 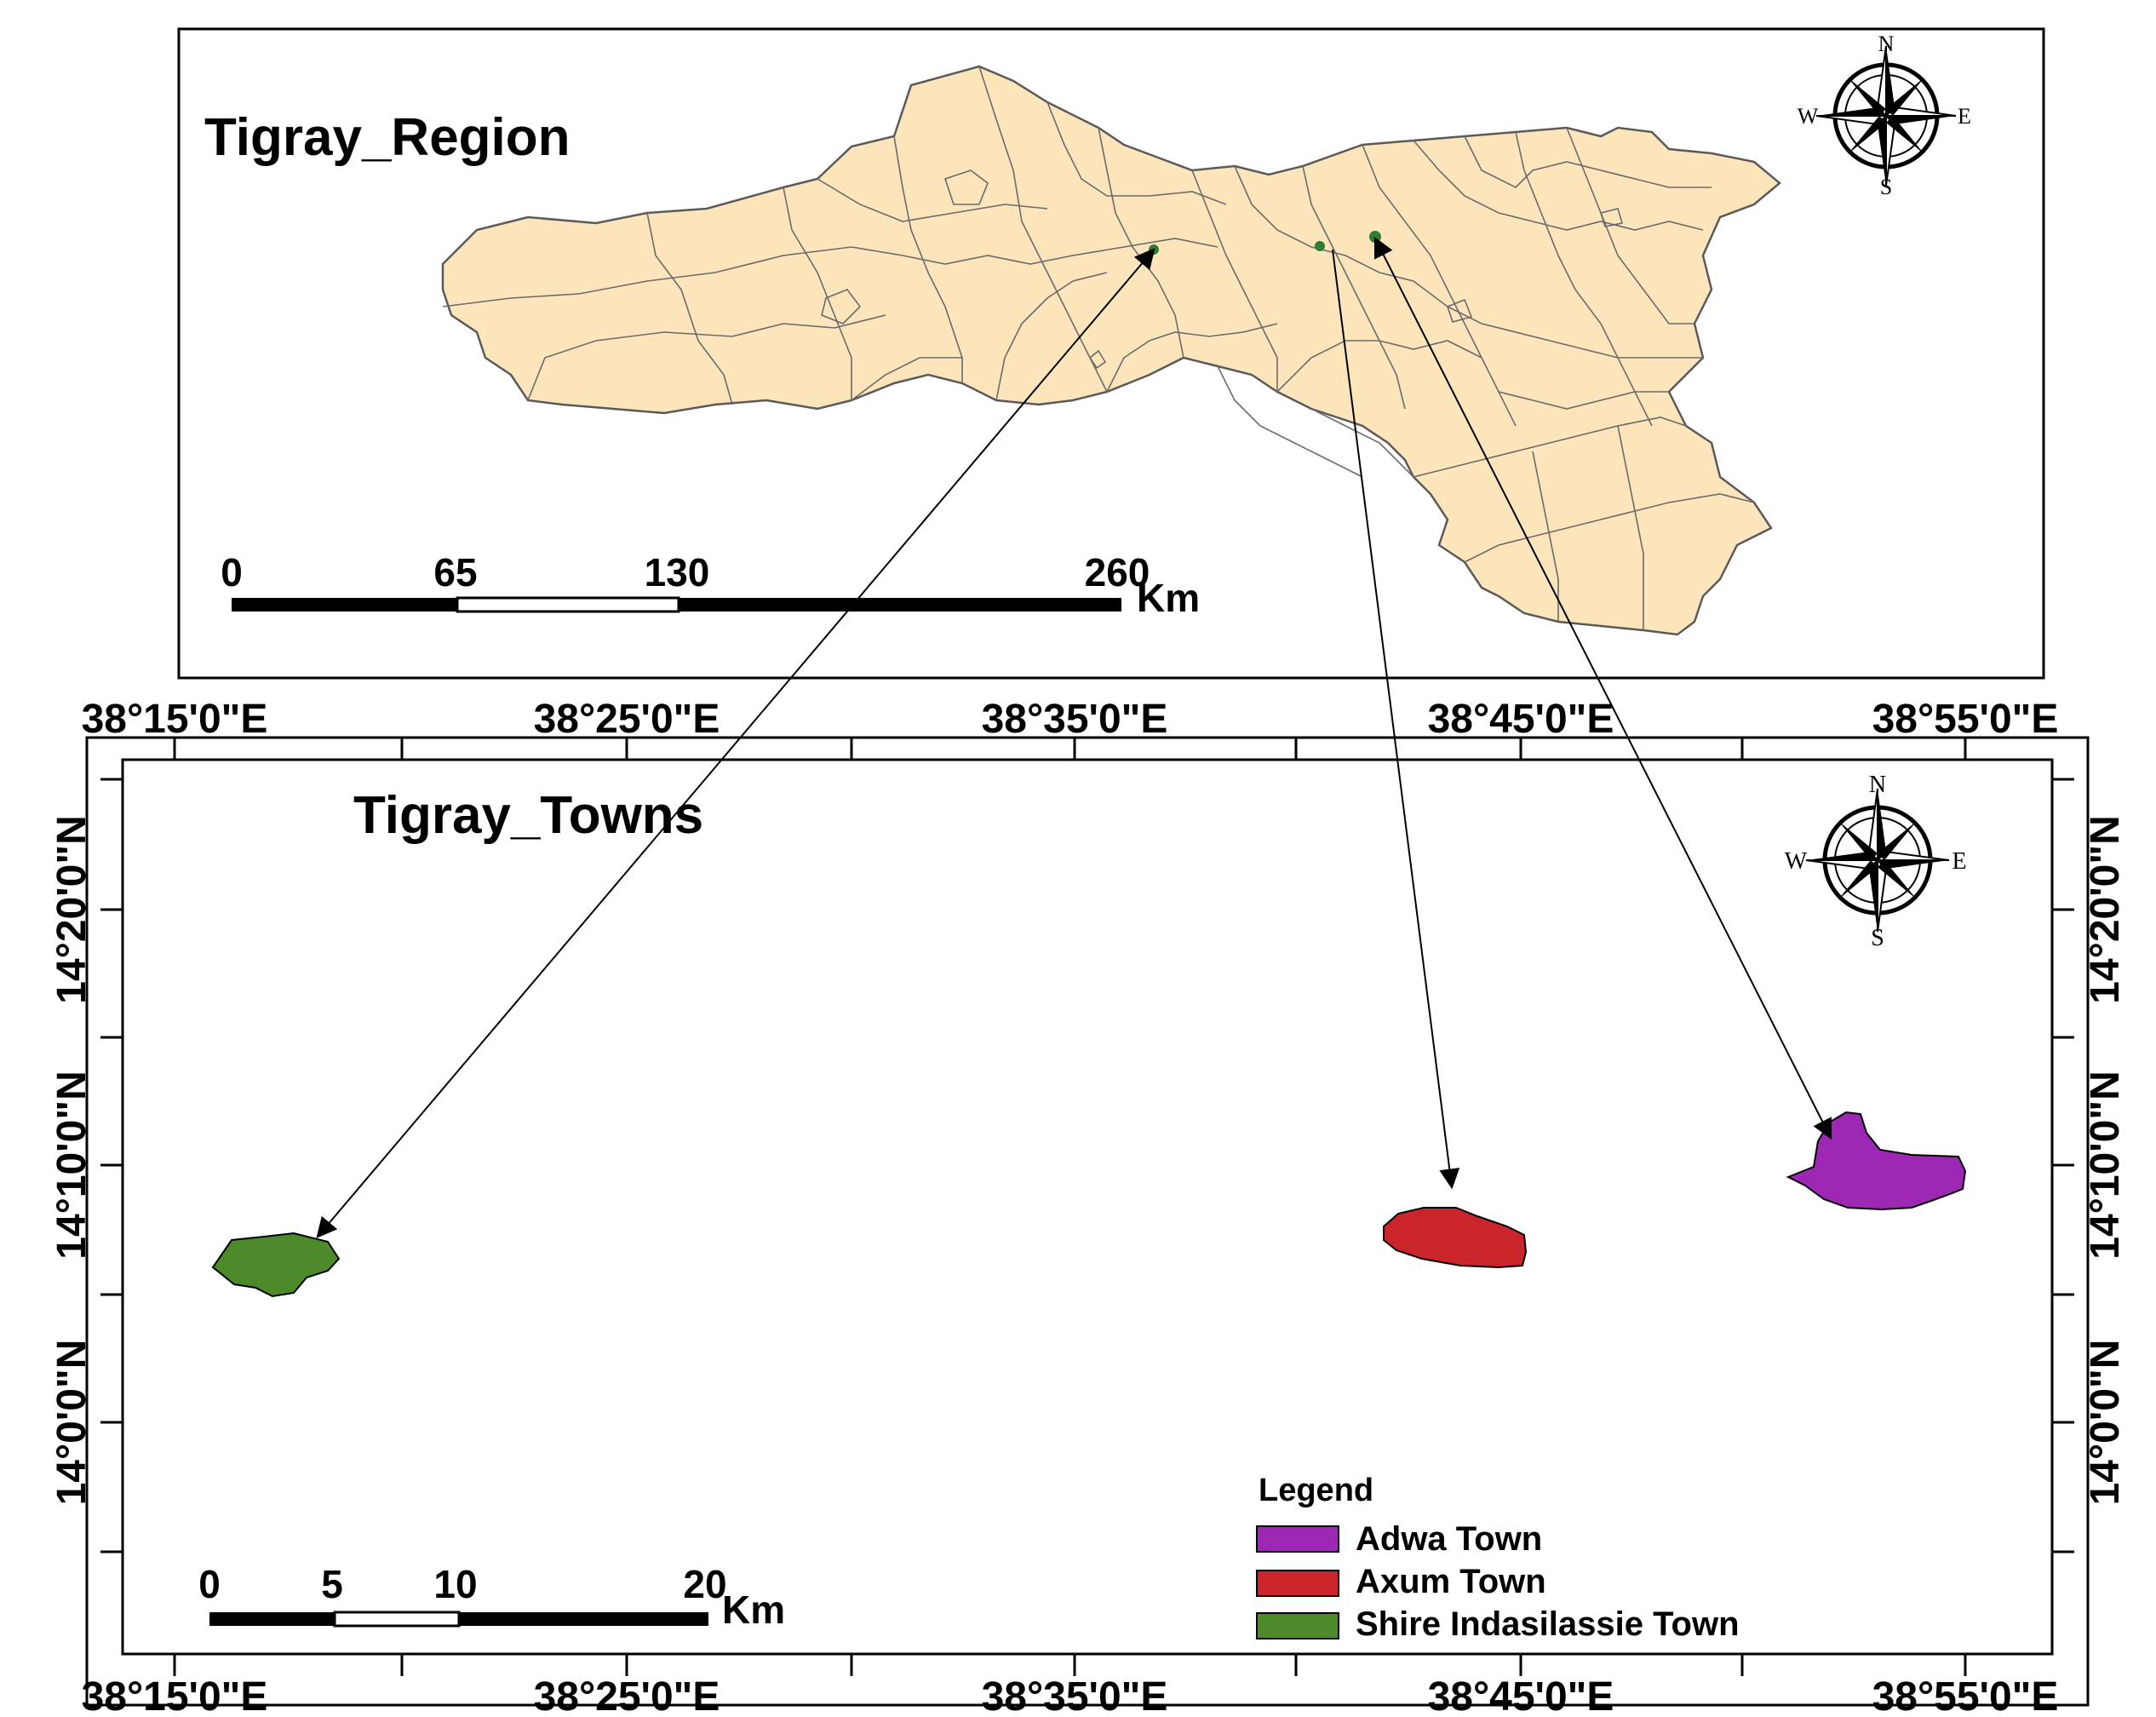 I want to click on latitude-labels-left: 14°20'0"N 14°10'0"N 14°0'0"N, so click(x=72, y=1160).